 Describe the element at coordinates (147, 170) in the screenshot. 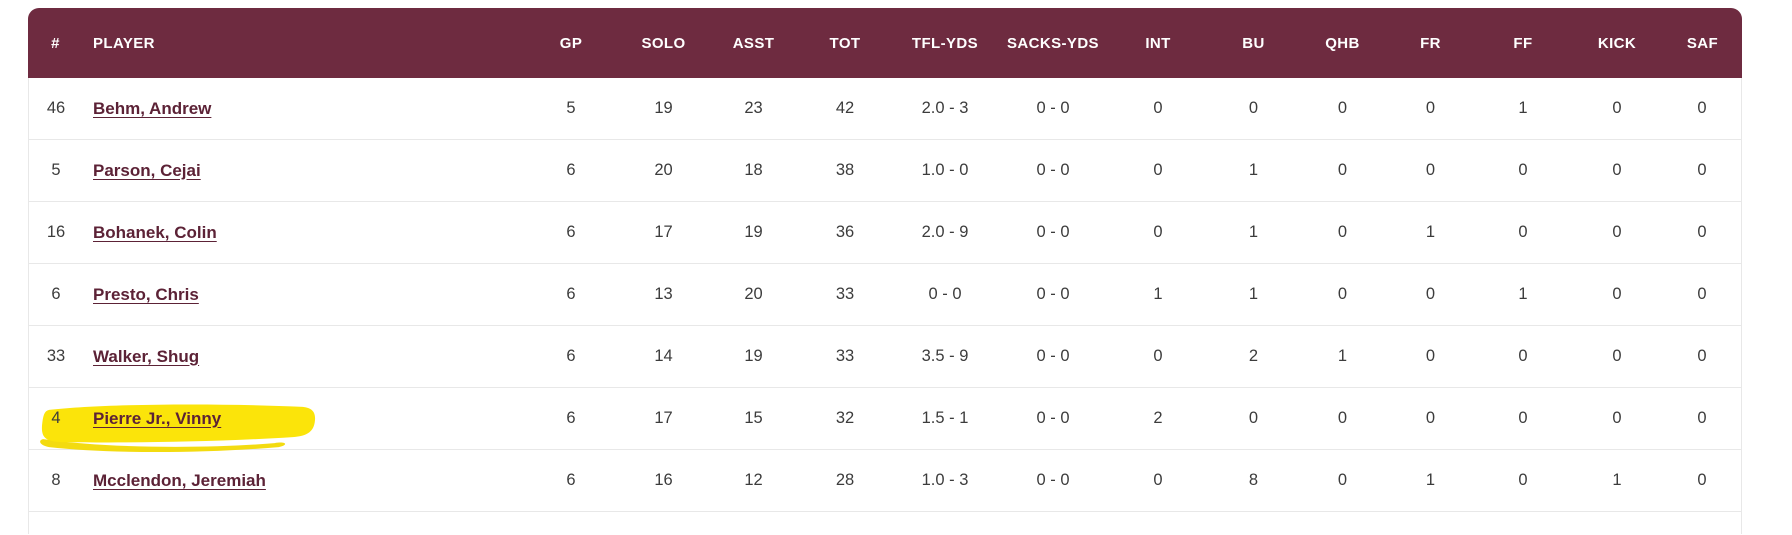

I see `player-link: Parson, Cejai` at that location.